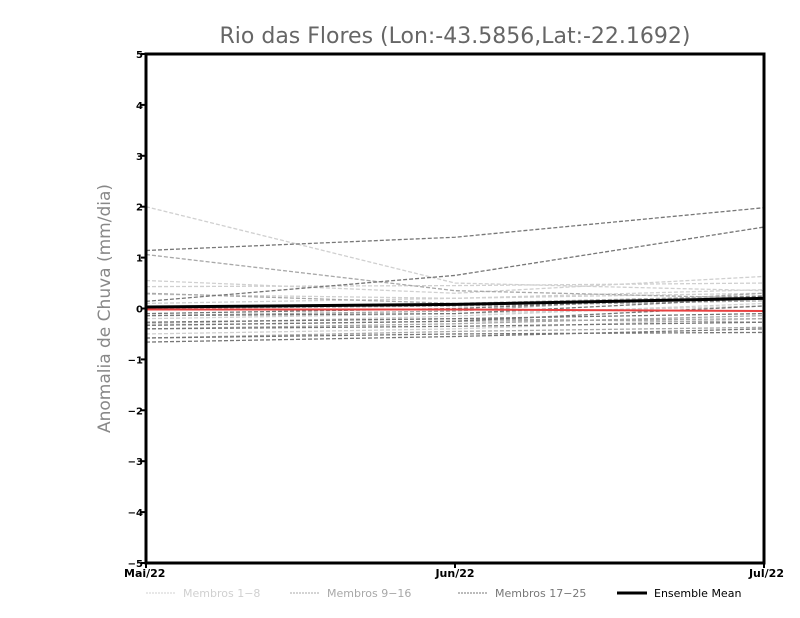 This screenshot has width=800, height=618. Describe the element at coordinates (139, 55) in the screenshot. I see `y-tick-label: 5` at that location.